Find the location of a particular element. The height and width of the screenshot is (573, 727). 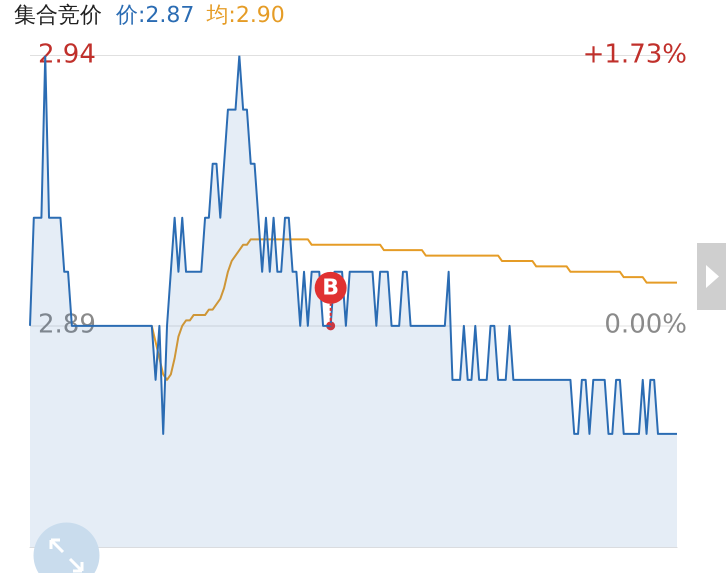

y2-tick-label: +1.73% is located at coordinates (634, 54).